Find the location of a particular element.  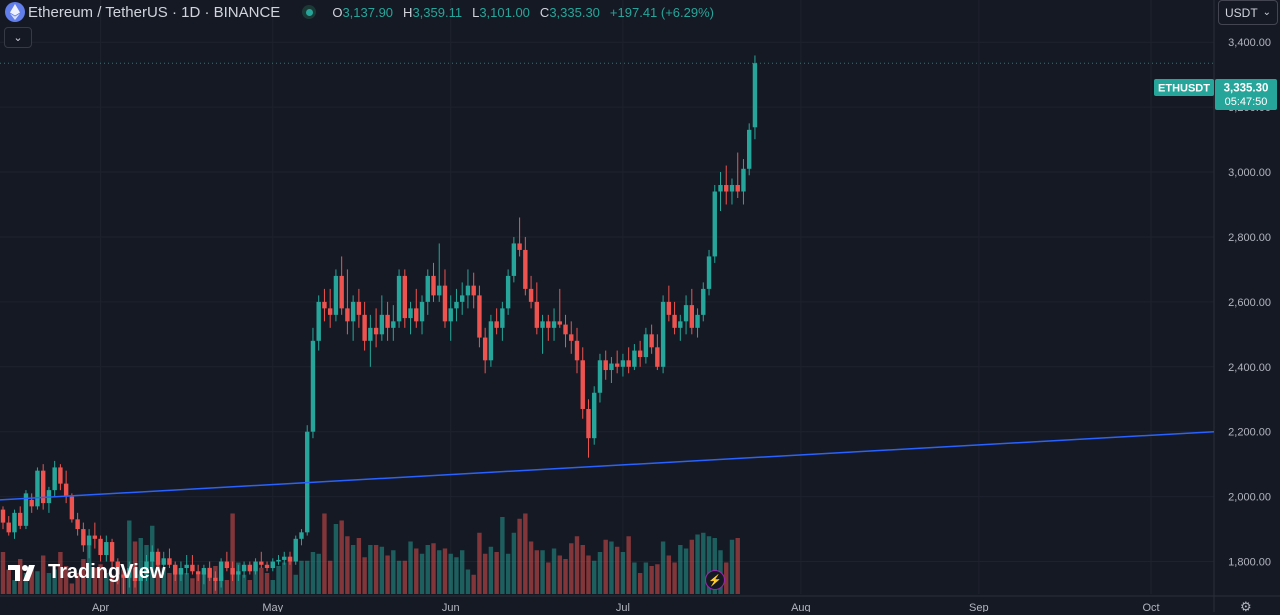

price-tag-countdown: 05:47:50 is located at coordinates (1246, 102).